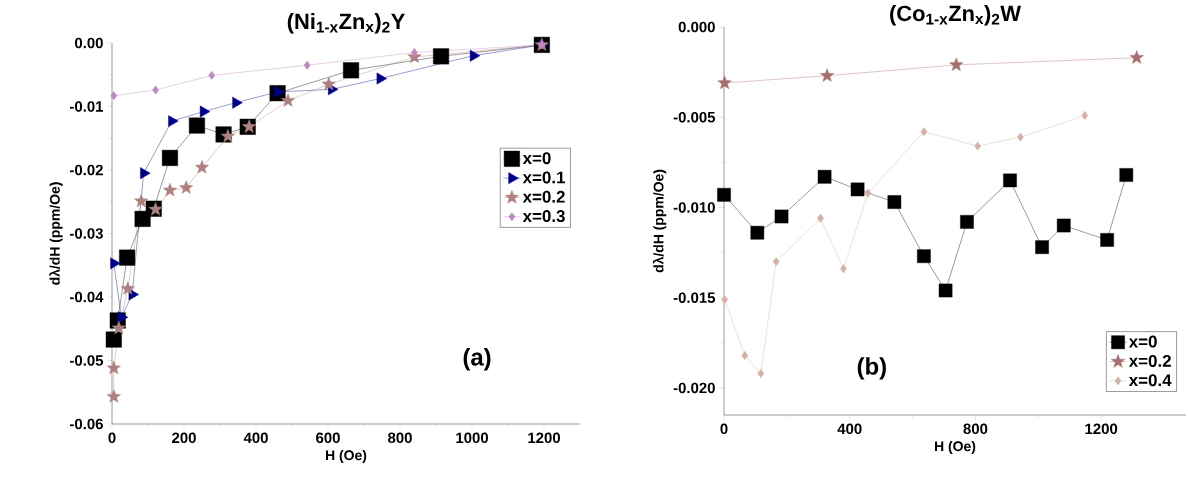 Image resolution: width=1188 pixels, height=493 pixels. What do you see at coordinates (543, 177) in the screenshot?
I see `legend-label: x=0.1` at bounding box center [543, 177].